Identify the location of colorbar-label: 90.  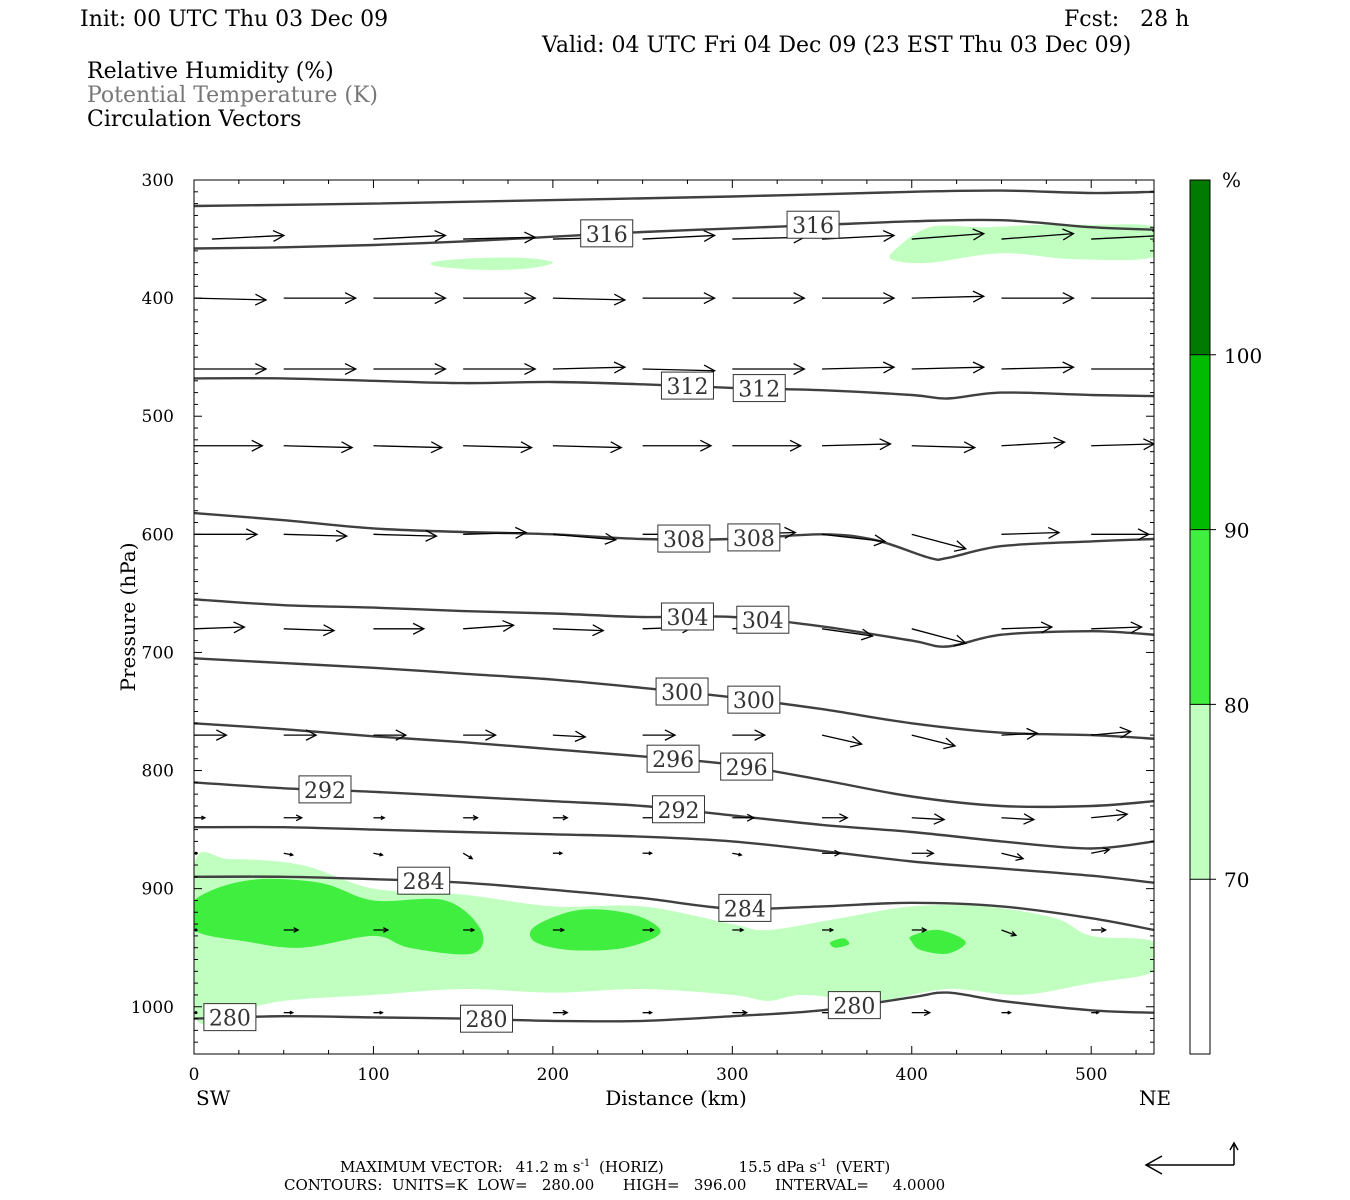
(1236, 531).